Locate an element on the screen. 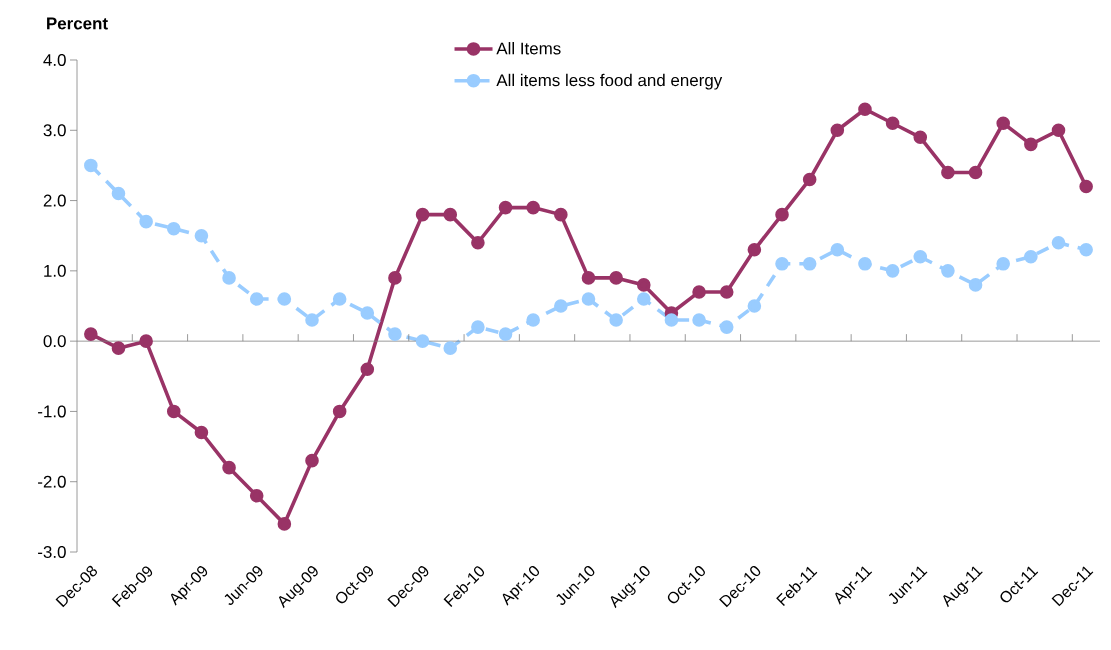 The height and width of the screenshot is (650, 1111). legend-label: All Items is located at coordinates (528, 48).